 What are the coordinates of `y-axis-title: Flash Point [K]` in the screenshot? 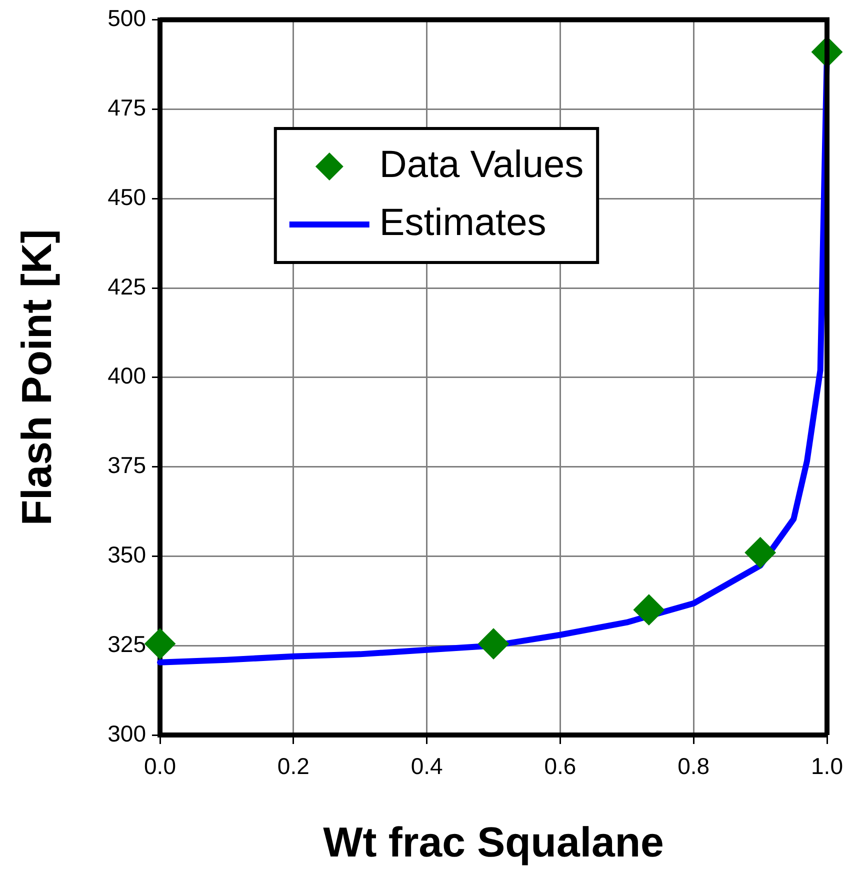 It's located at (36, 377).